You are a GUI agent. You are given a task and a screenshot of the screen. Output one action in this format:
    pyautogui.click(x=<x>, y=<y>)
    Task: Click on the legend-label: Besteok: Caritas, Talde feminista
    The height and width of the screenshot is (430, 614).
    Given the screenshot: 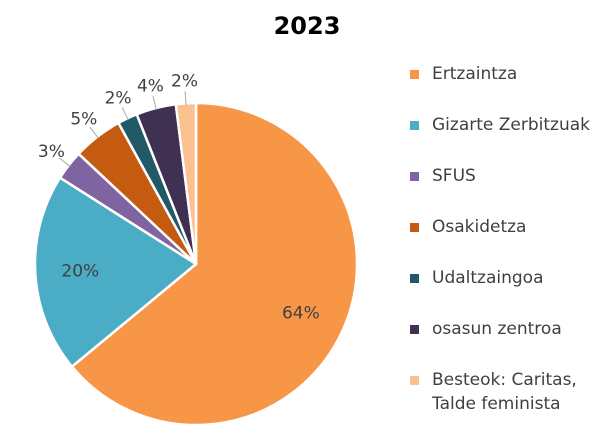 What is the action you would take?
    pyautogui.click(x=504, y=392)
    